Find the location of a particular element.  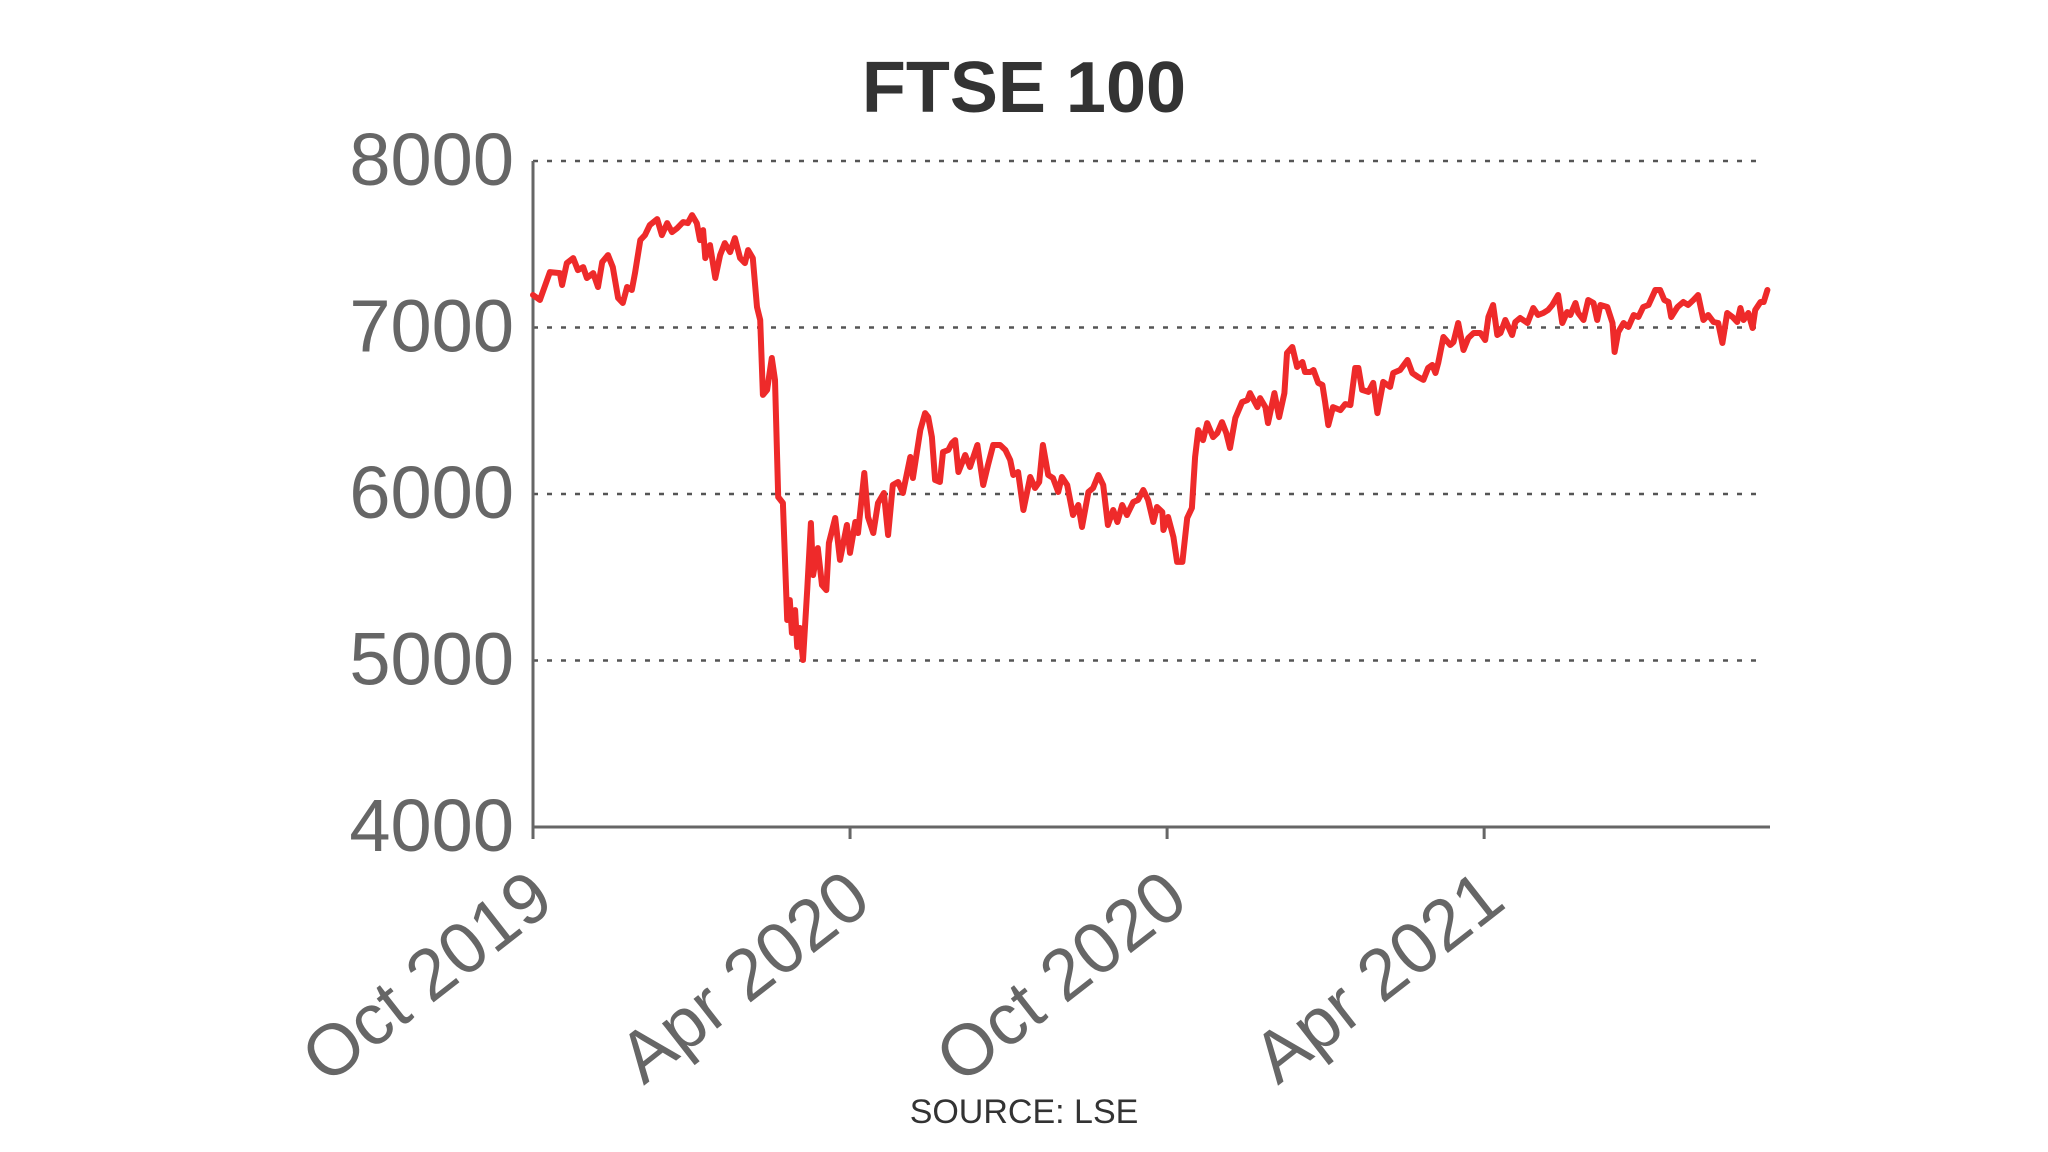

y-axis-tick-labels: 4000 5000 6000 7000 8000 is located at coordinates (431, 492).